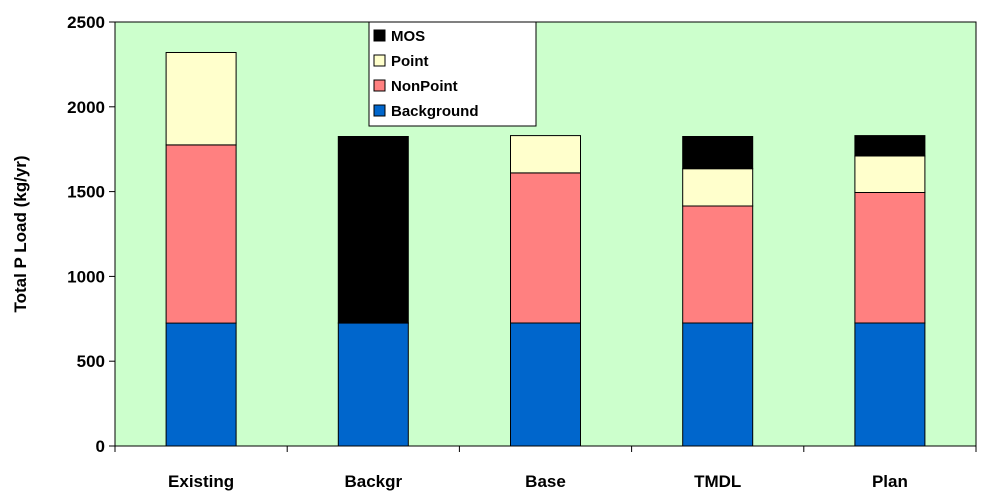 This screenshot has width=983, height=496. What do you see at coordinates (890, 174) in the screenshot?
I see `bar-plan-point` at bounding box center [890, 174].